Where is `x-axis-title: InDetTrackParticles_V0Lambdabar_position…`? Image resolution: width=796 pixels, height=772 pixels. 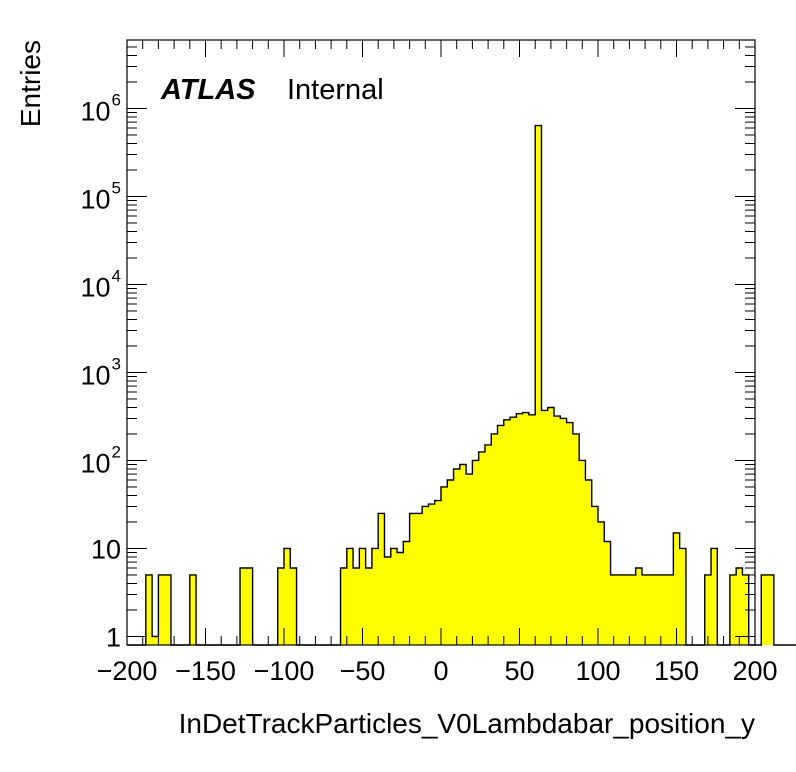
x-axis-title: InDetTrackParticles_V0Lambdabar_position… is located at coordinates (467, 723).